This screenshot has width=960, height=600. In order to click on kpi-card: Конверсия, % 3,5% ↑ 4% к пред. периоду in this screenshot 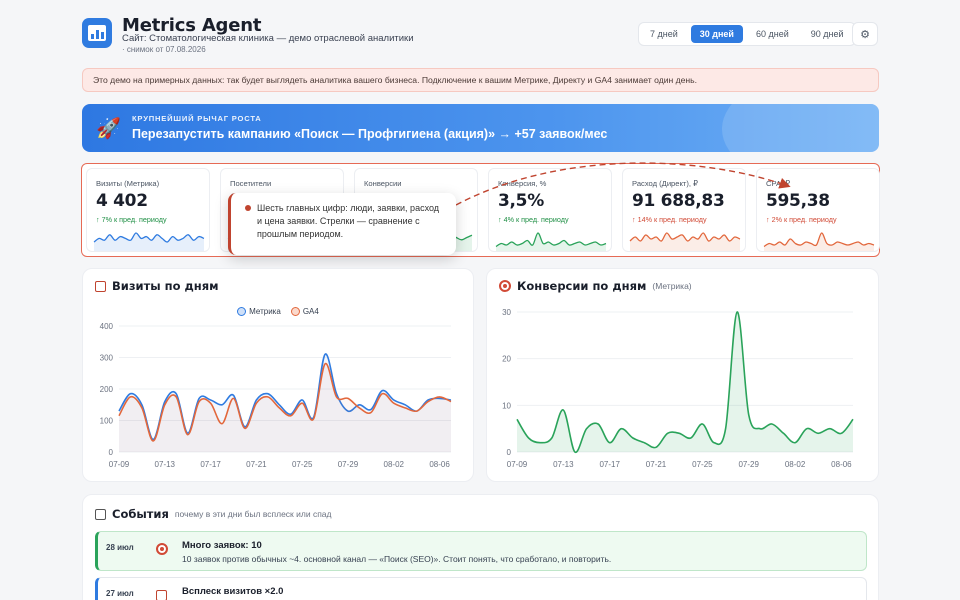, I will do `click(550, 210)`.